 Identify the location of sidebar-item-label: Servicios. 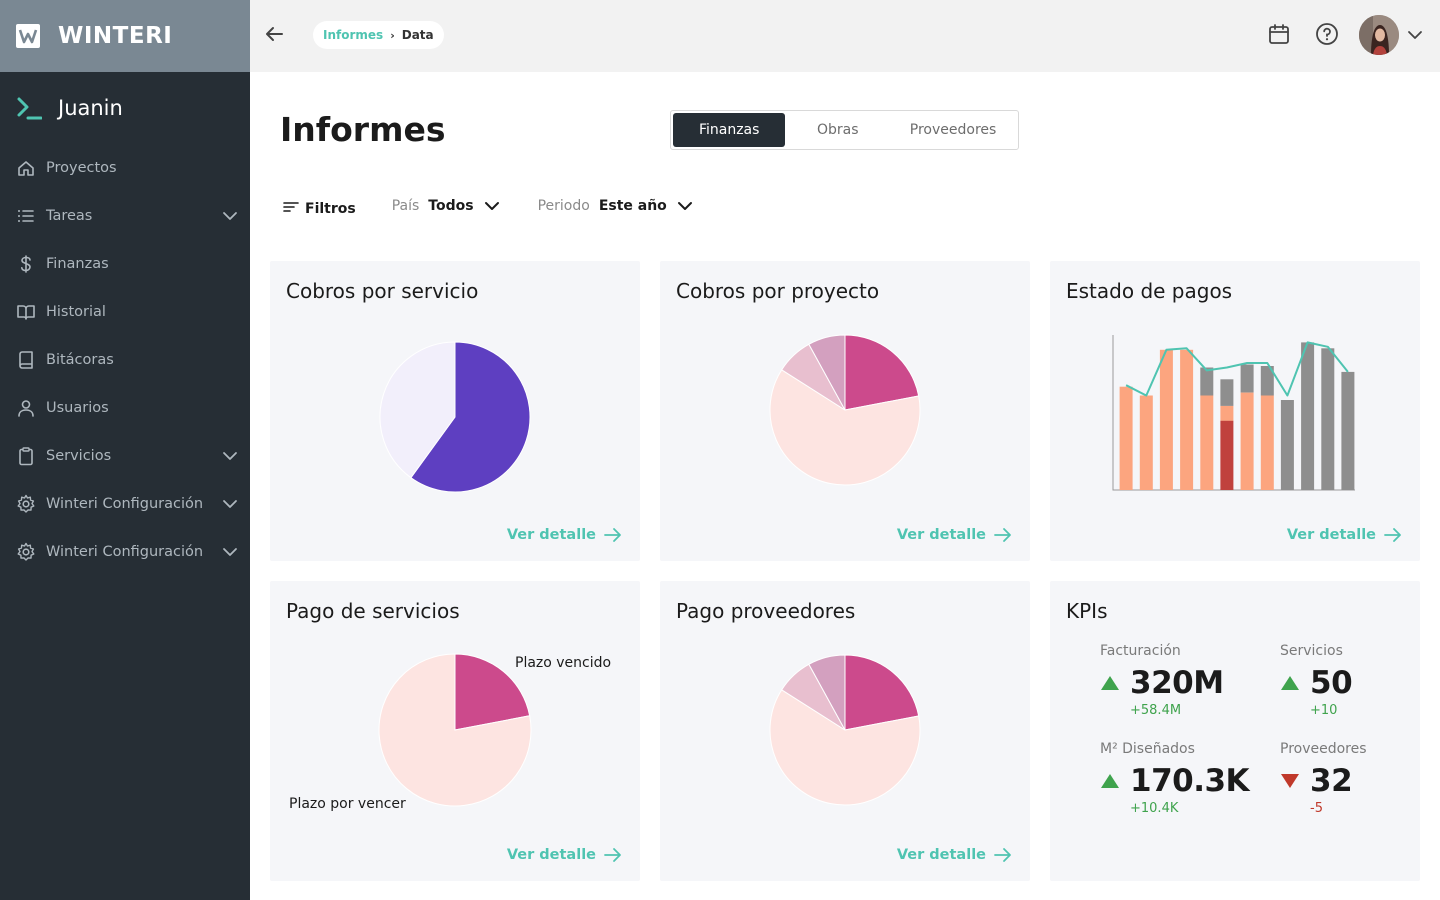
(79, 456).